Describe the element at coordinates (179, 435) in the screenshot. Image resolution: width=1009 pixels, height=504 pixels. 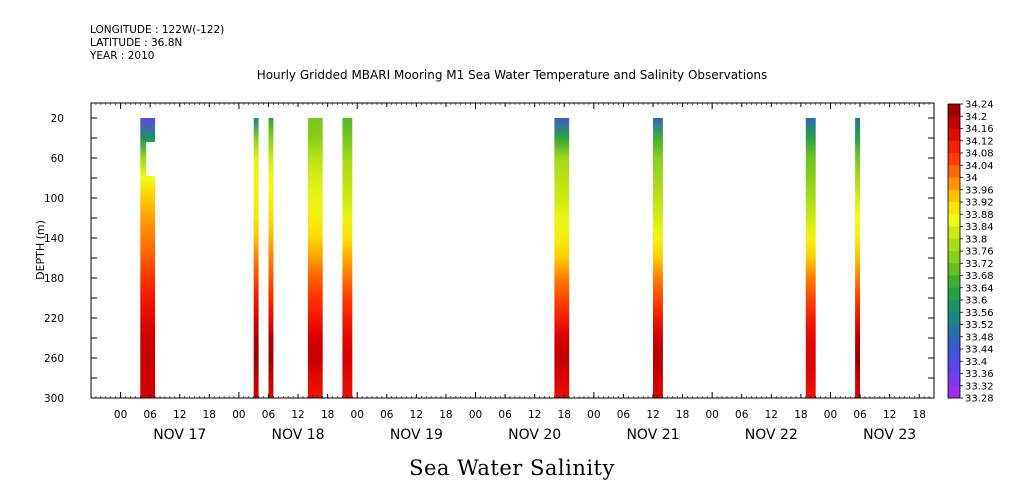
I see `x-day-label: NOV 17` at that location.